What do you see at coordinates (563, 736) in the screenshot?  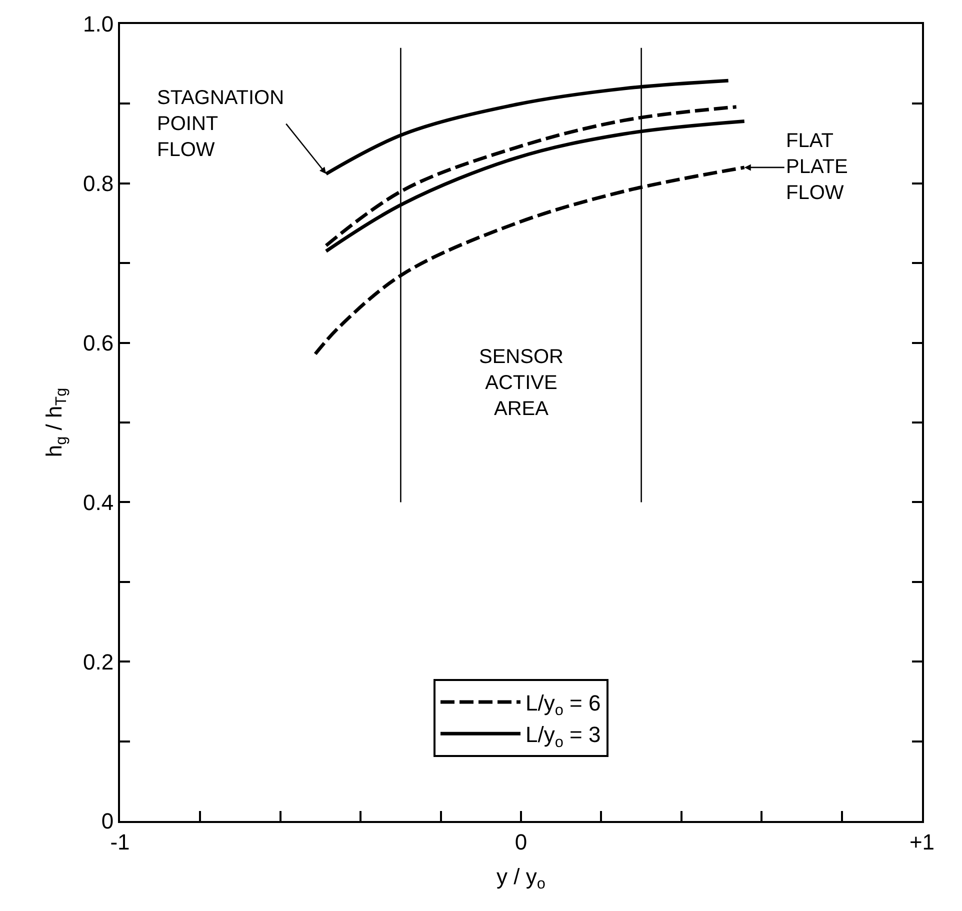 I see `legend-label: L/y$_{o}$ = 3` at bounding box center [563, 736].